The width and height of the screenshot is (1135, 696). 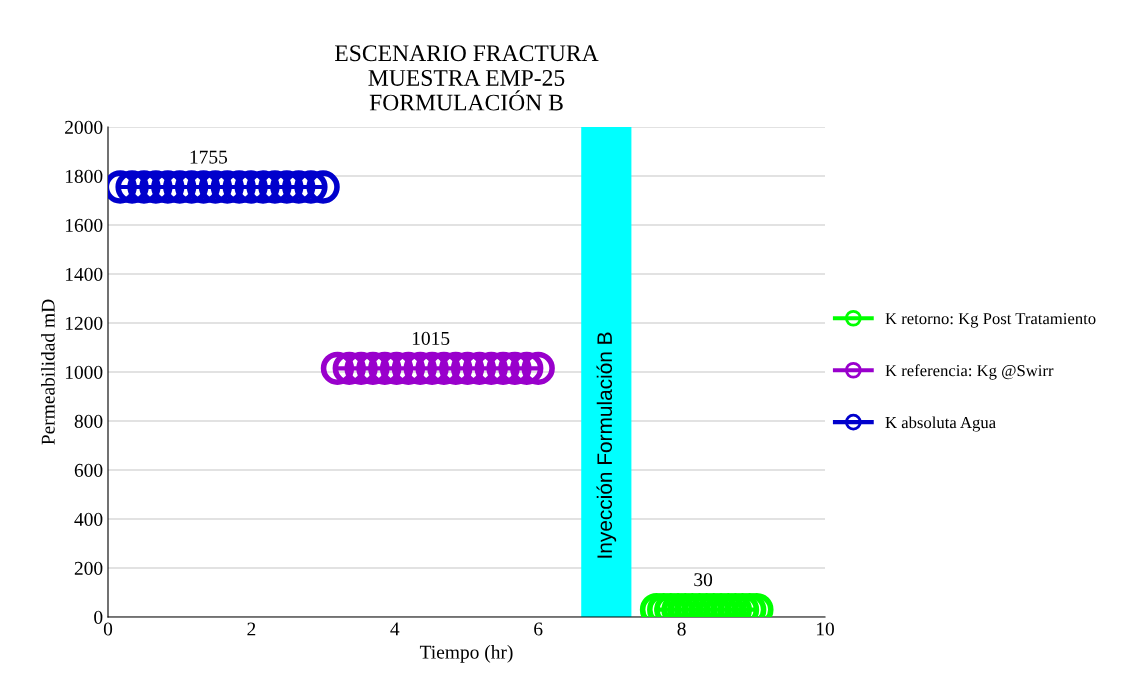 What do you see at coordinates (969, 372) in the screenshot?
I see `legend-label: K referencia: Kg @Swirr` at bounding box center [969, 372].